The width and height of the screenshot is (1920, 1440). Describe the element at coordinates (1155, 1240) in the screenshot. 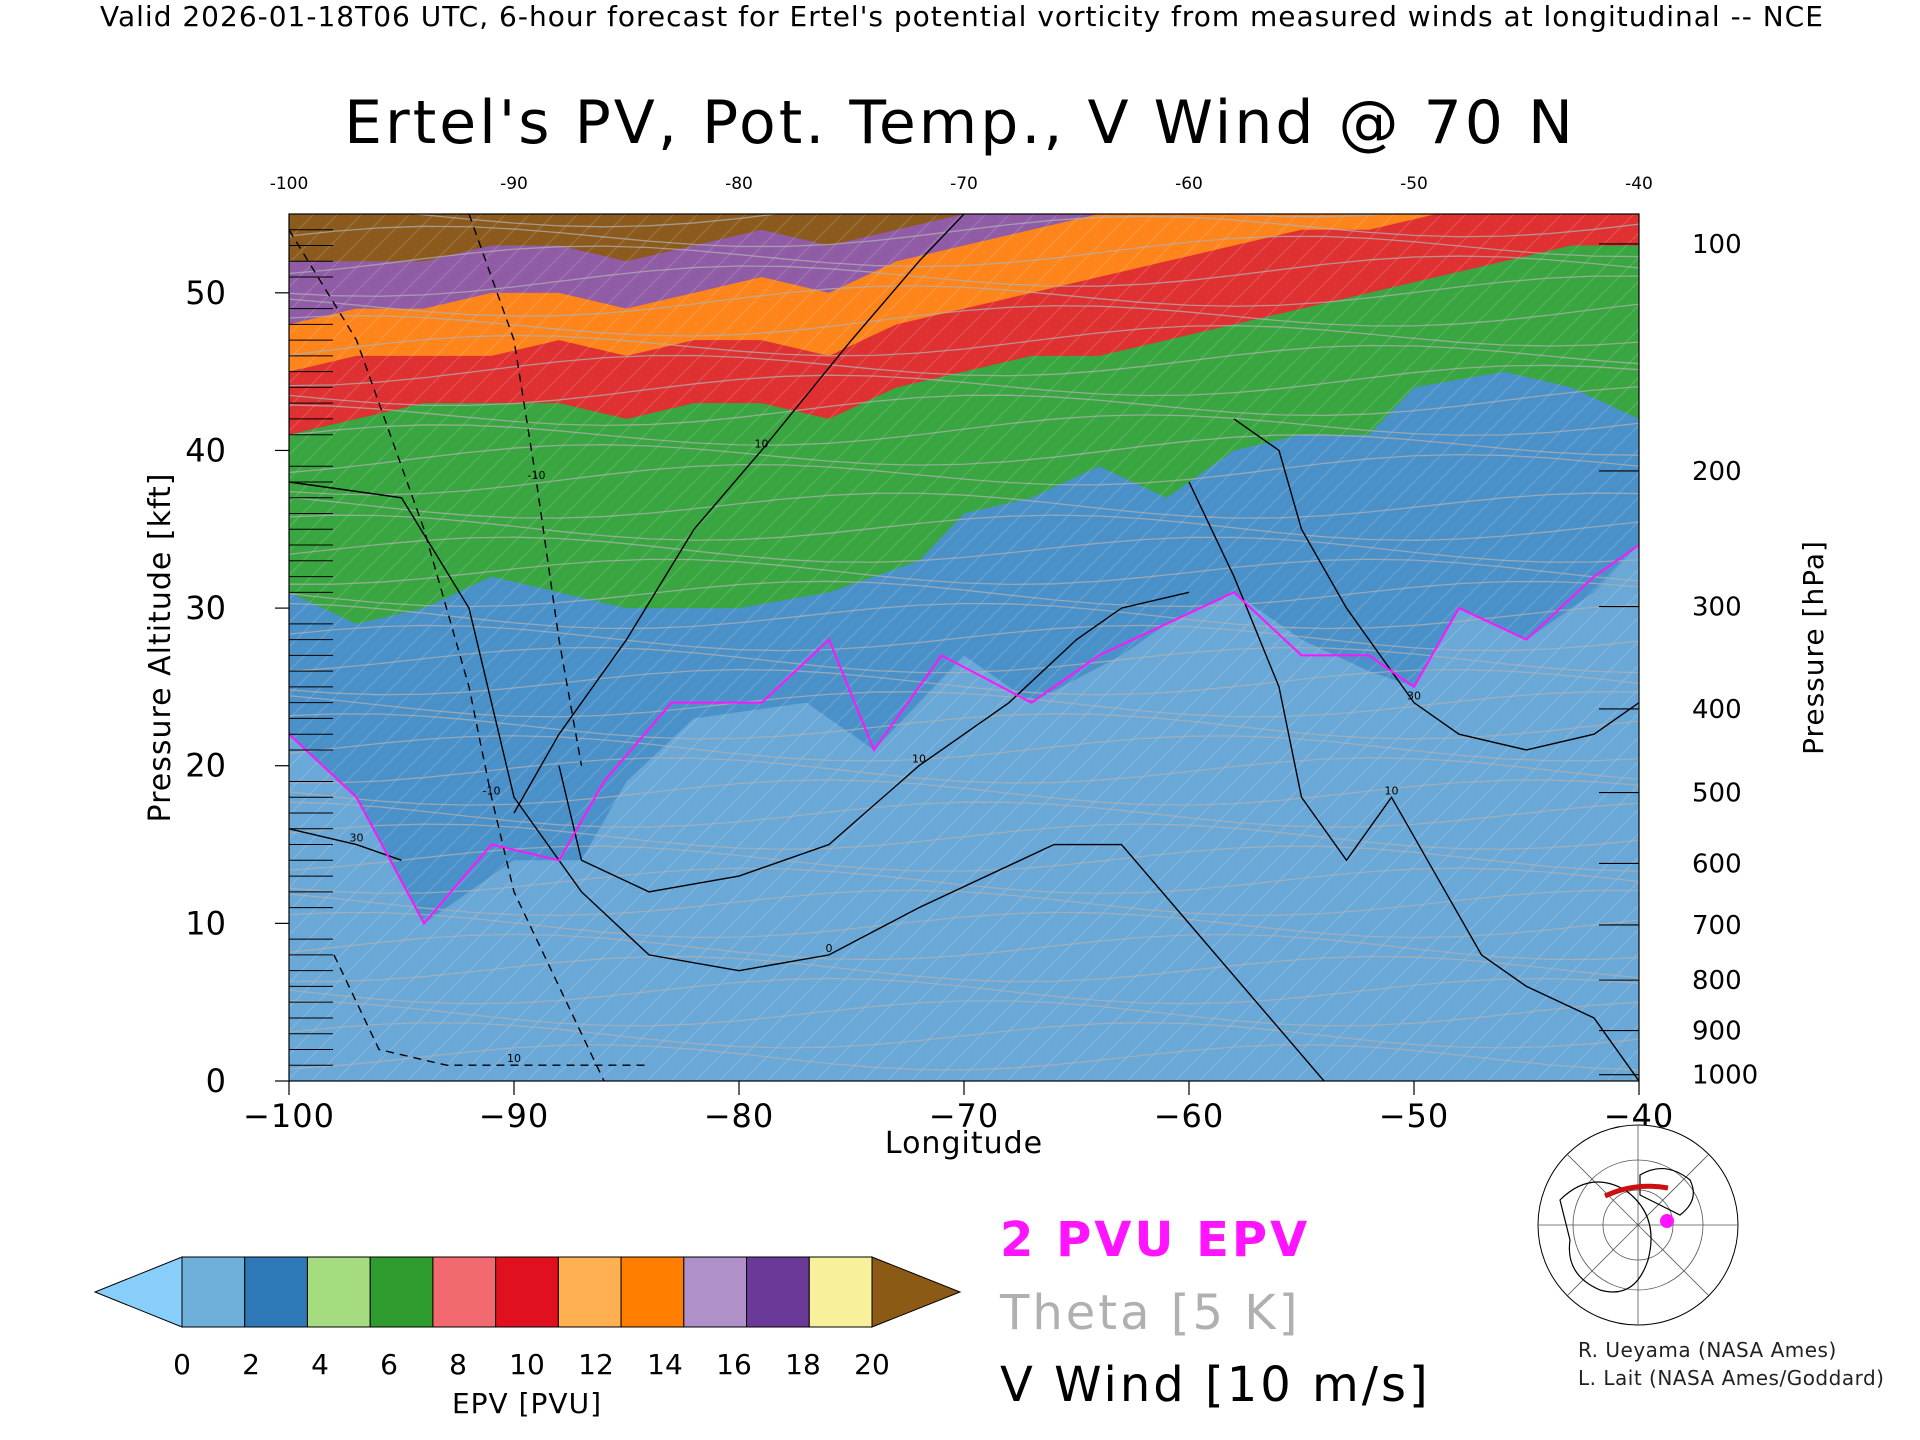

I see `legend-2pvu: 2 PVU EPV` at that location.